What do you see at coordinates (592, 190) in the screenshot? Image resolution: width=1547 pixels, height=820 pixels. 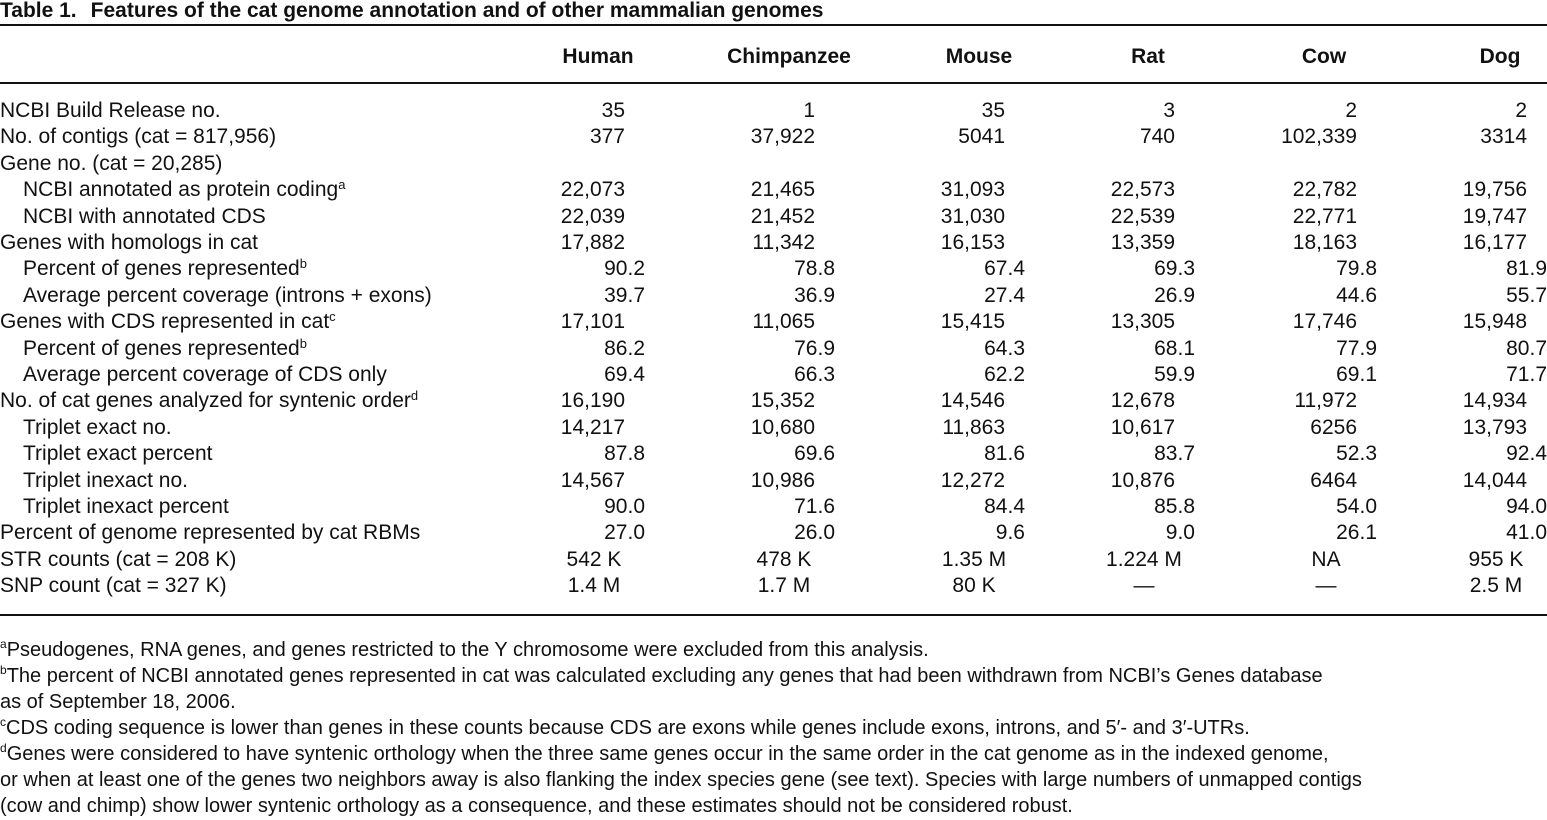 I see `table-cell: 22,073` at bounding box center [592, 190].